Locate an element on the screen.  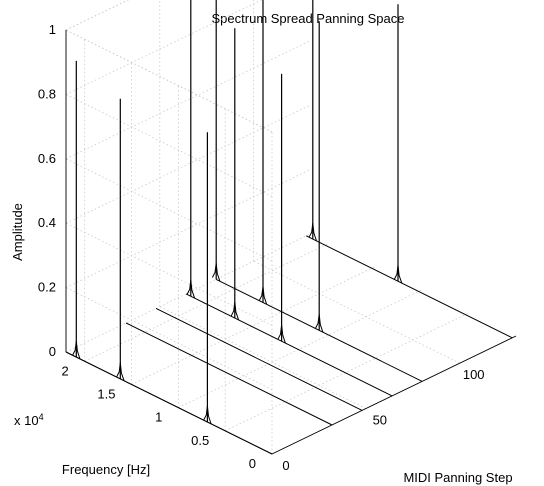
y-axis-label: Frequency [Hz] is located at coordinates (106, 469).